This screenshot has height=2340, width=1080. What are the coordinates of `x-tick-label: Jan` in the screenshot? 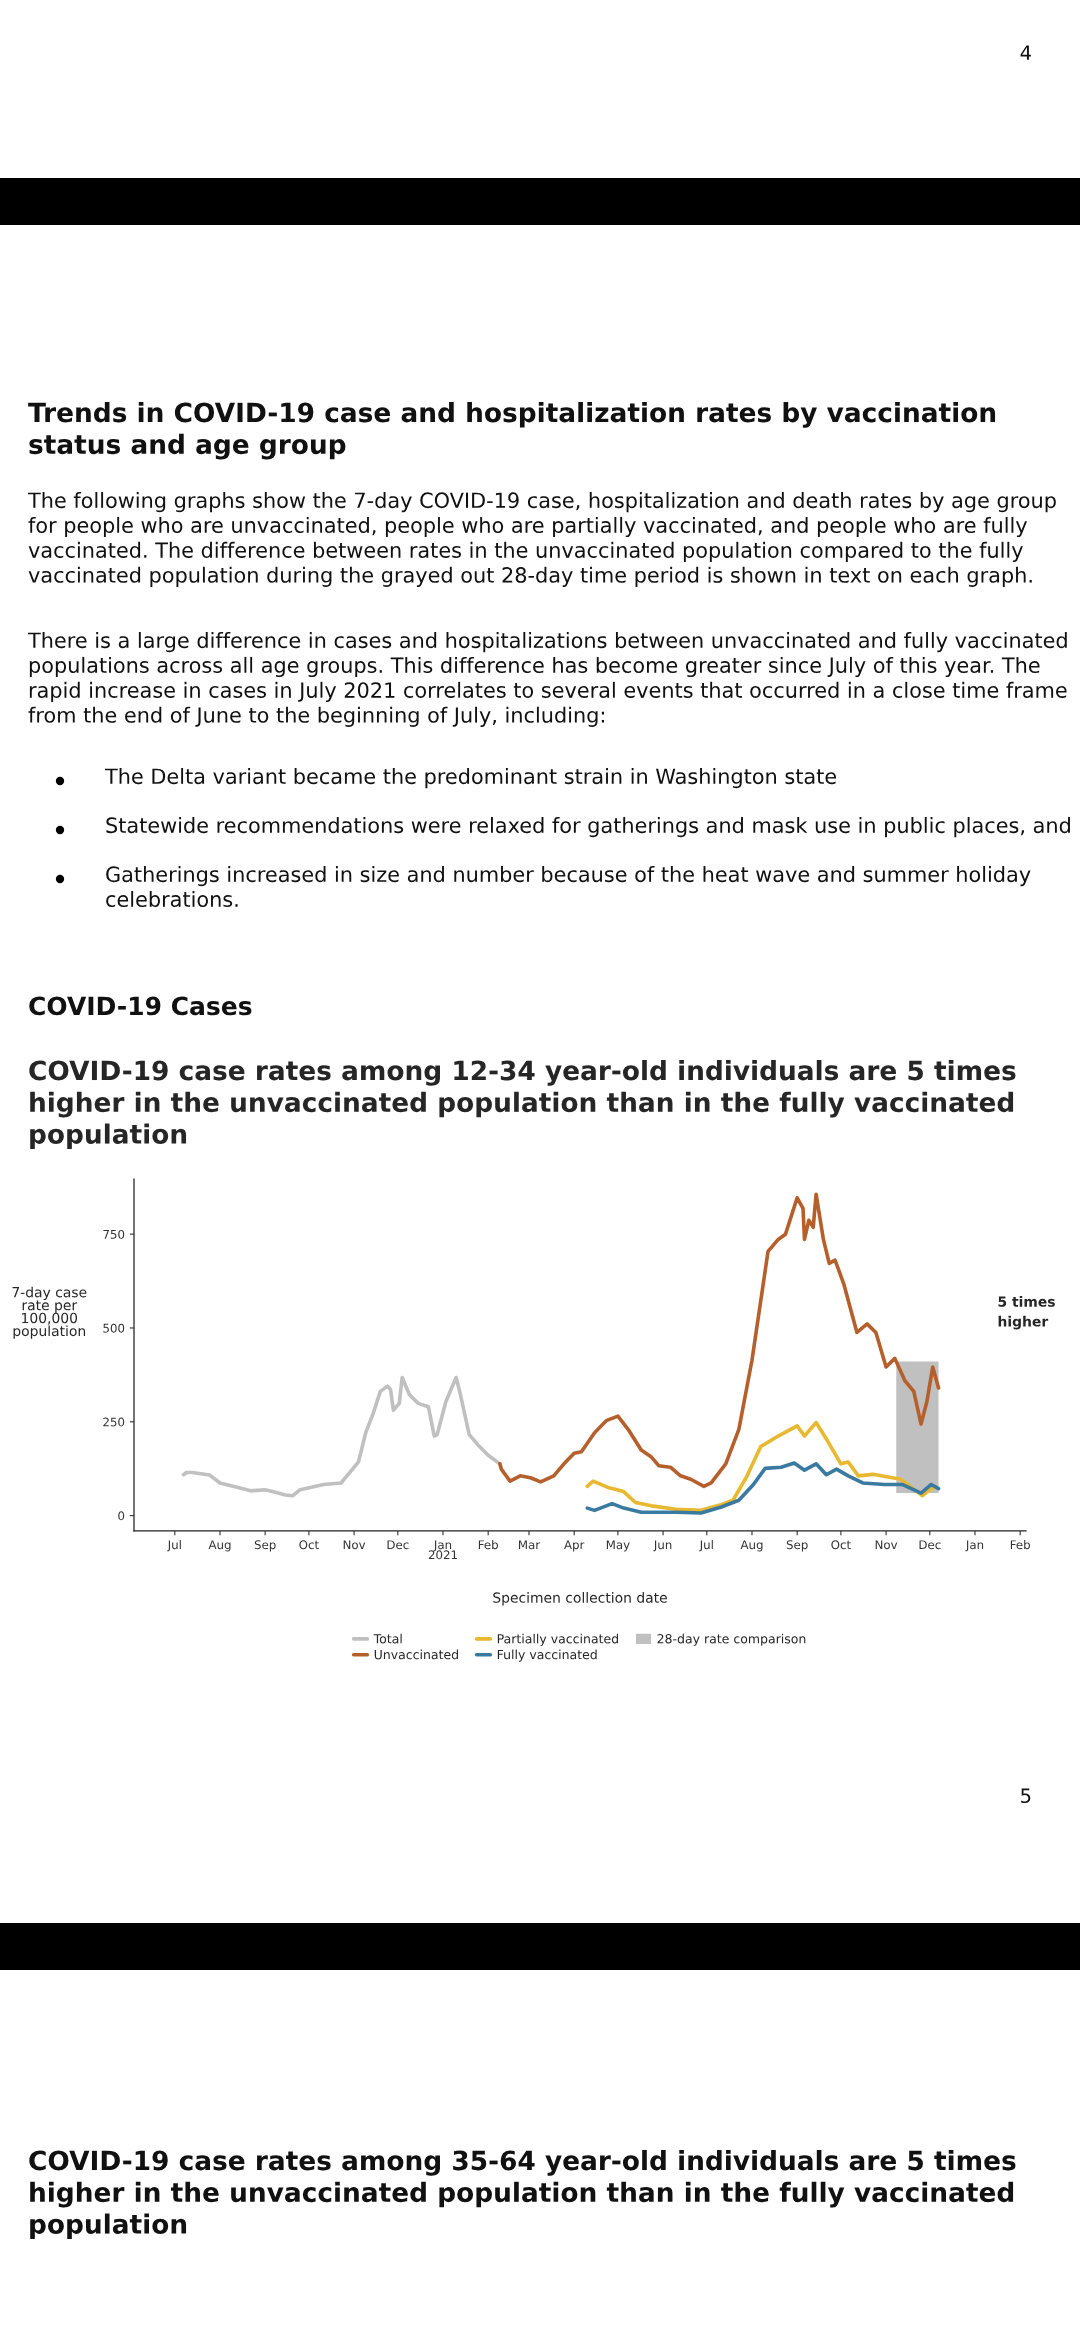 It's located at (974, 1546).